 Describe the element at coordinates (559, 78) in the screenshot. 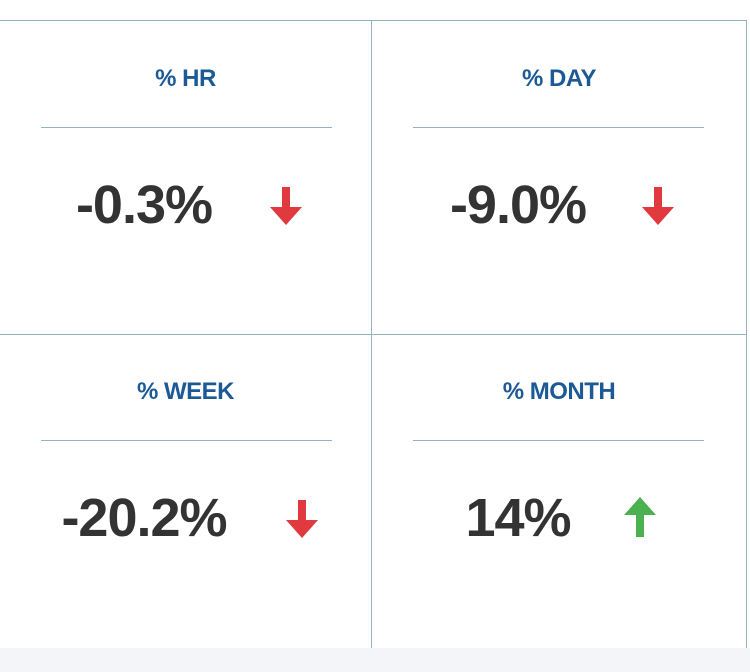

I see `card-label: % DAY` at that location.